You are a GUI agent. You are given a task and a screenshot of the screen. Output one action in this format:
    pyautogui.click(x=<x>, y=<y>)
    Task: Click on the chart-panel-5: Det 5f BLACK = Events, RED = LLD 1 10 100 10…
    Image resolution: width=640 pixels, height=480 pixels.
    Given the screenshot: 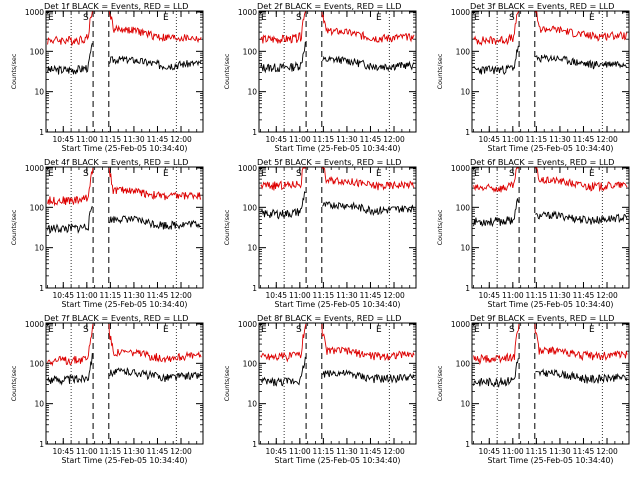 What is the action you would take?
    pyautogui.click(x=320, y=233)
    